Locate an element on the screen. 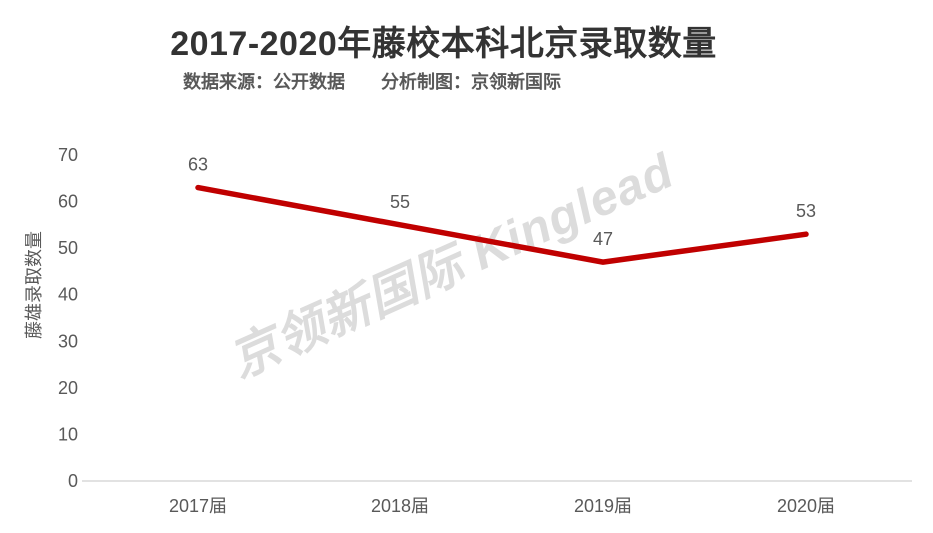 Image resolution: width=933 pixels, height=533 pixels. data-point-label: 53 is located at coordinates (806, 211).